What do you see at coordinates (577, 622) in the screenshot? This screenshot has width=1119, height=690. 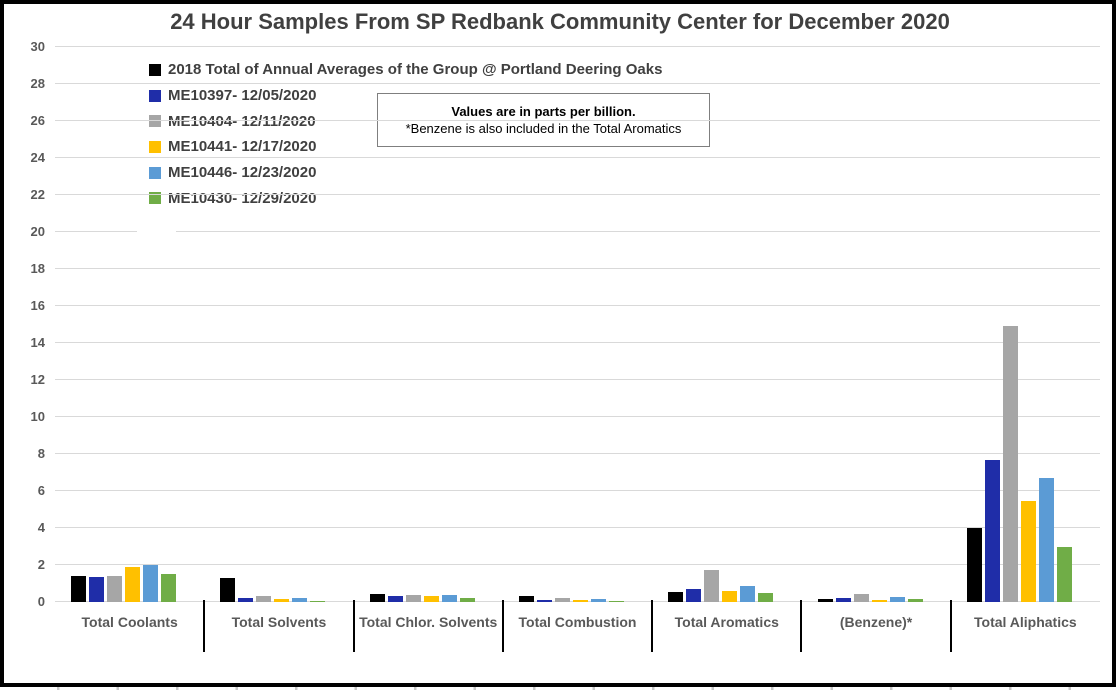 I see `category-label: Total Combustion` at bounding box center [577, 622].